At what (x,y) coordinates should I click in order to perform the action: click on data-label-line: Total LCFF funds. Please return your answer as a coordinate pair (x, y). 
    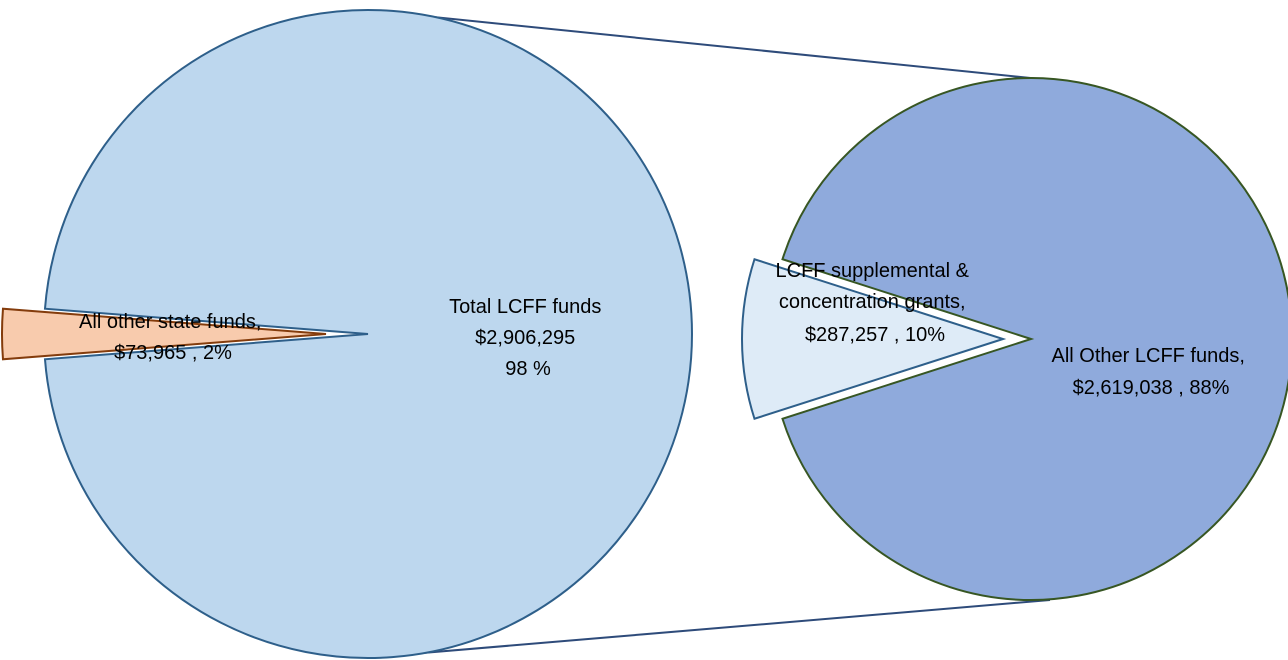
    Looking at the image, I should click on (525, 307).